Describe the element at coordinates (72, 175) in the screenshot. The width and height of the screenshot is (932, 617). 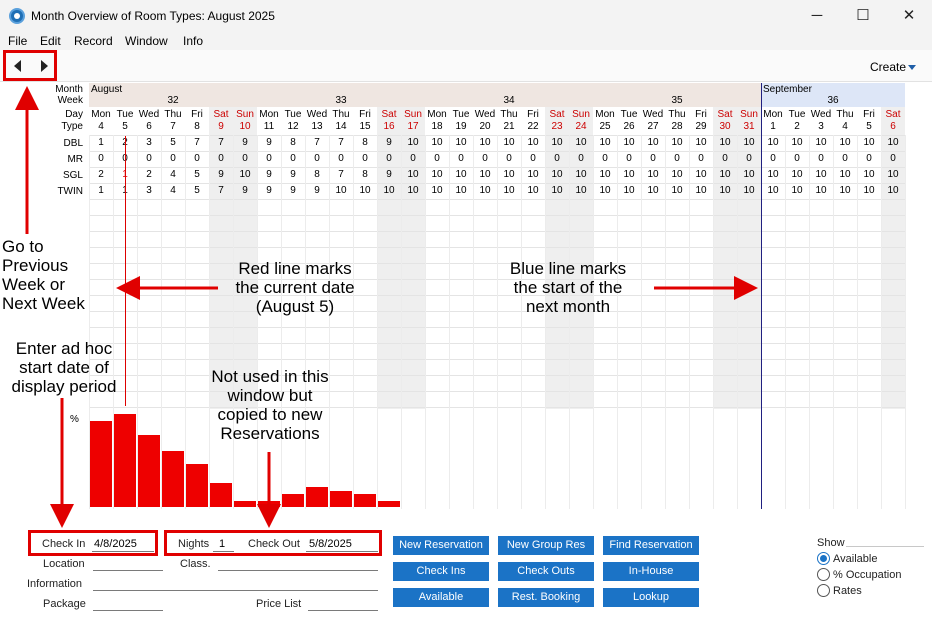
I see `room-type-label: SGL` at that location.